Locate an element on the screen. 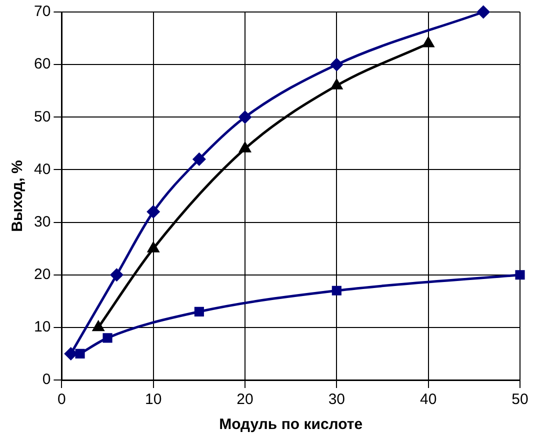 The image size is (534, 443). y-tick-label: 40 is located at coordinates (42, 169).